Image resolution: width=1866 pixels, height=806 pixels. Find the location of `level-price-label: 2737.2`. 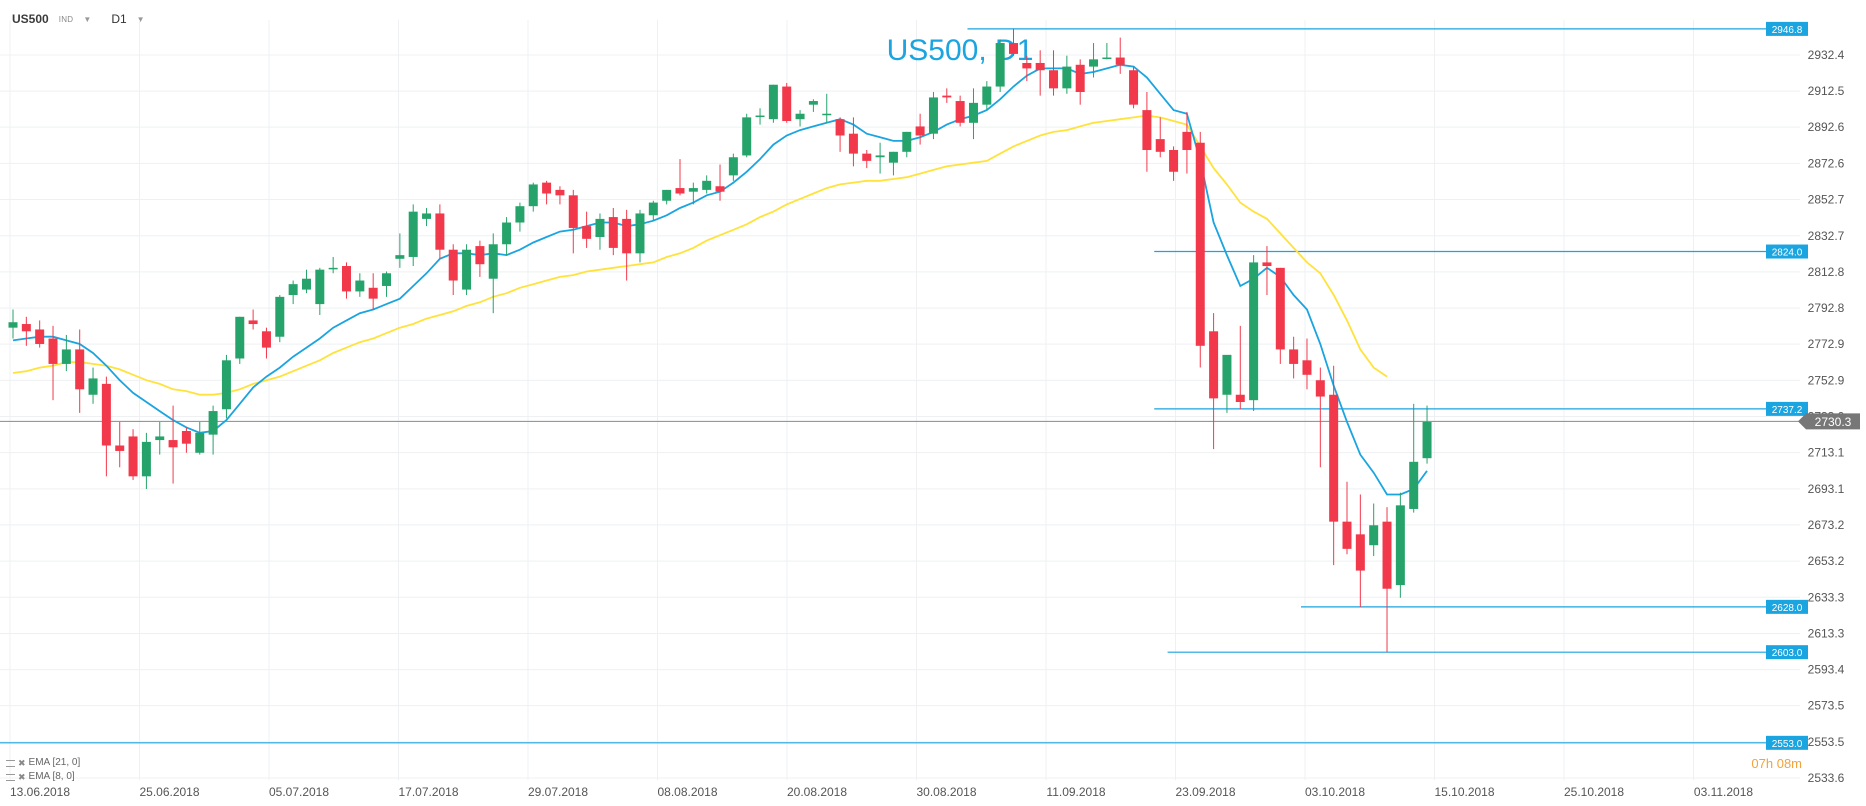

level-price-label: 2737.2 is located at coordinates (1787, 410).